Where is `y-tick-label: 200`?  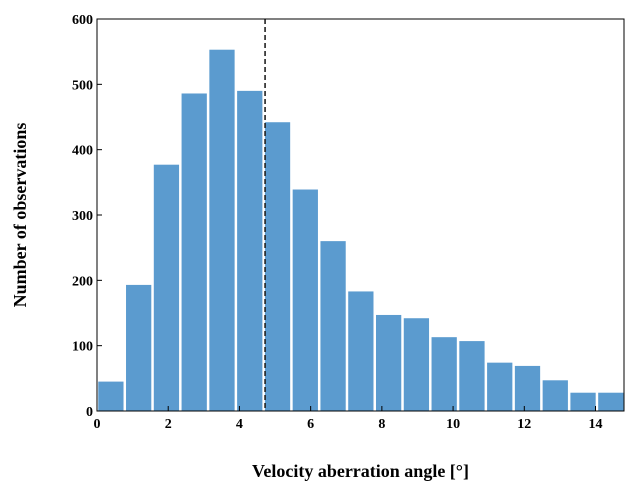
y-tick-label: 200 is located at coordinates (82, 281).